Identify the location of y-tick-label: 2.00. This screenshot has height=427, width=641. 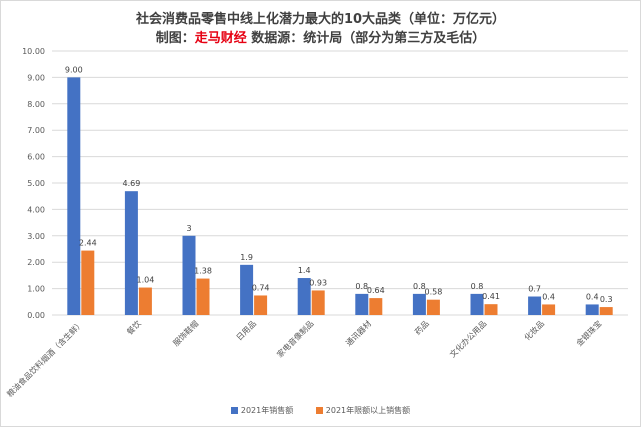
(36, 262).